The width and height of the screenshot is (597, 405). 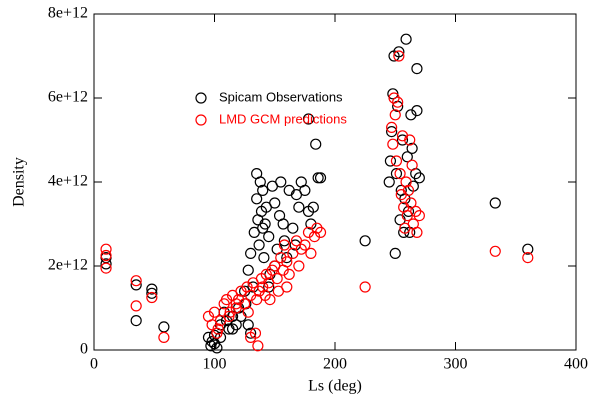 What do you see at coordinates (335, 386) in the screenshot?
I see `x-axis-label: Ls (deg)` at bounding box center [335, 386].